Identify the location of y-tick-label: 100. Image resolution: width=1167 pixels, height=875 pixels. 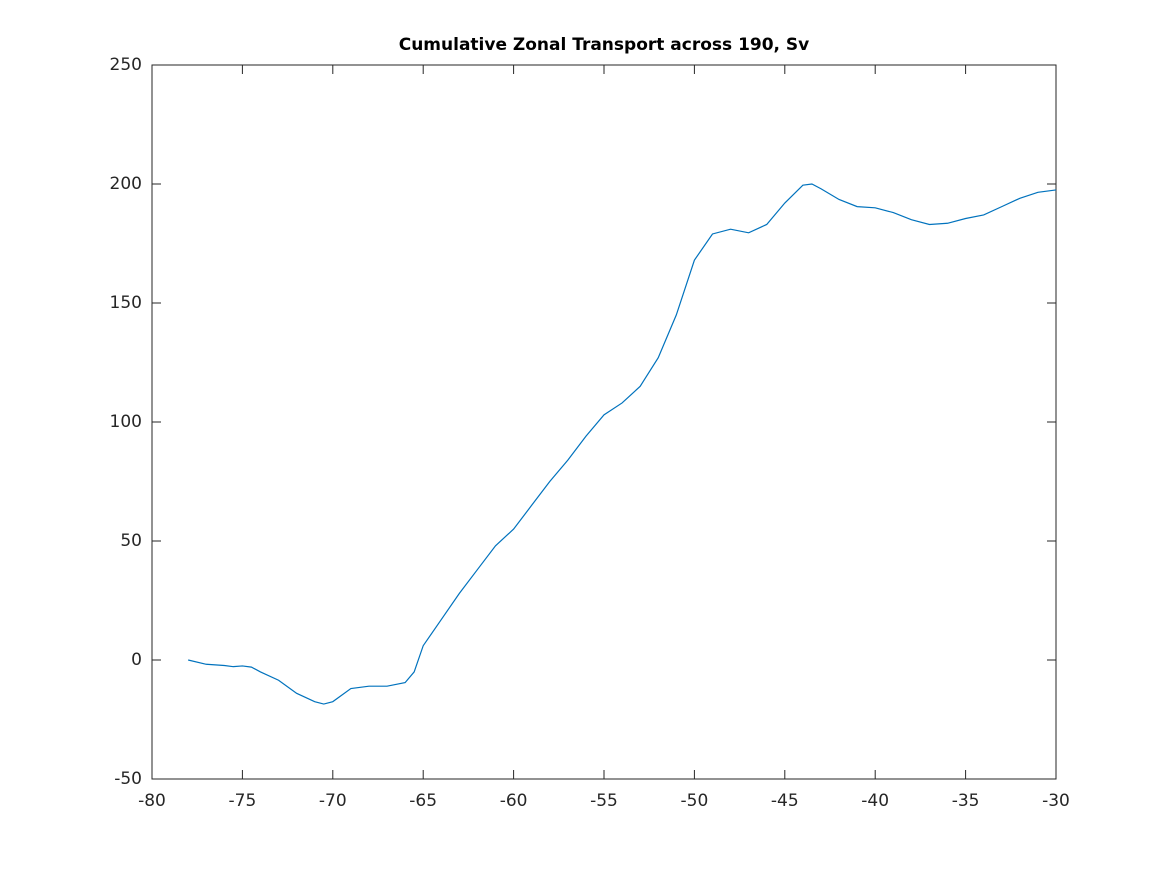
(126, 422).